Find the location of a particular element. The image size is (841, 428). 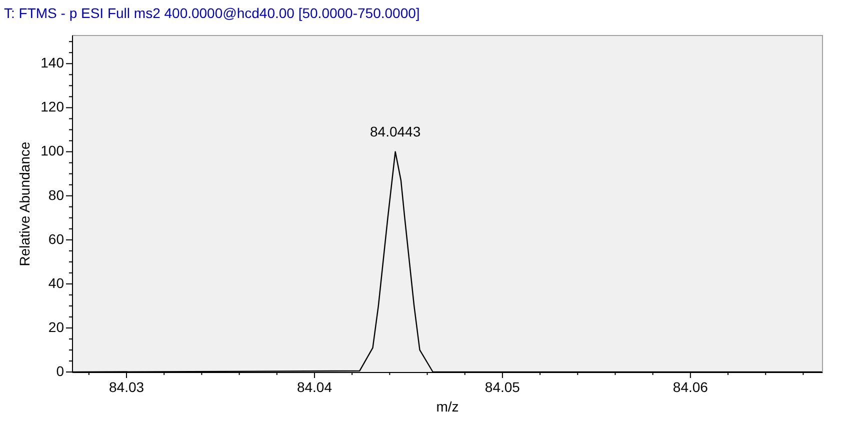

y-tick-label: 0 is located at coordinates (60, 371).